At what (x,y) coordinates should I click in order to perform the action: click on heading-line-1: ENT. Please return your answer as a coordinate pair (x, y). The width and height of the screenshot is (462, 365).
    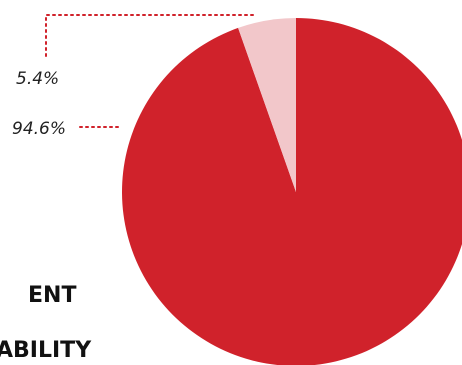
    Looking at the image, I should click on (52, 295).